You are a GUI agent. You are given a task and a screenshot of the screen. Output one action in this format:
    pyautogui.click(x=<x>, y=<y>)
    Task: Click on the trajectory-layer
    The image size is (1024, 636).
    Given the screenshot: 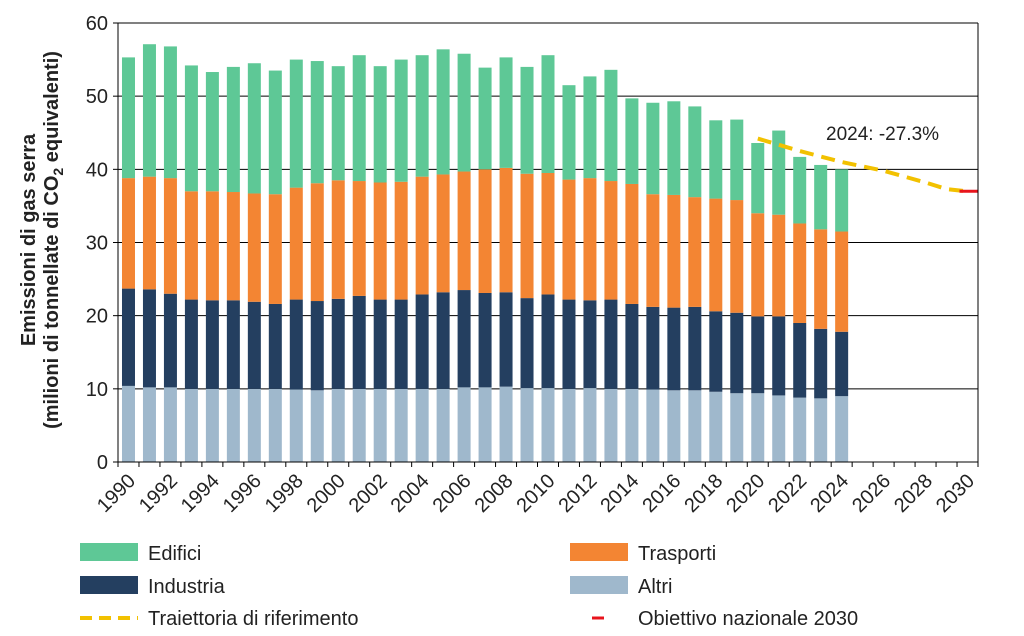 What is the action you would take?
    pyautogui.click(x=867, y=165)
    